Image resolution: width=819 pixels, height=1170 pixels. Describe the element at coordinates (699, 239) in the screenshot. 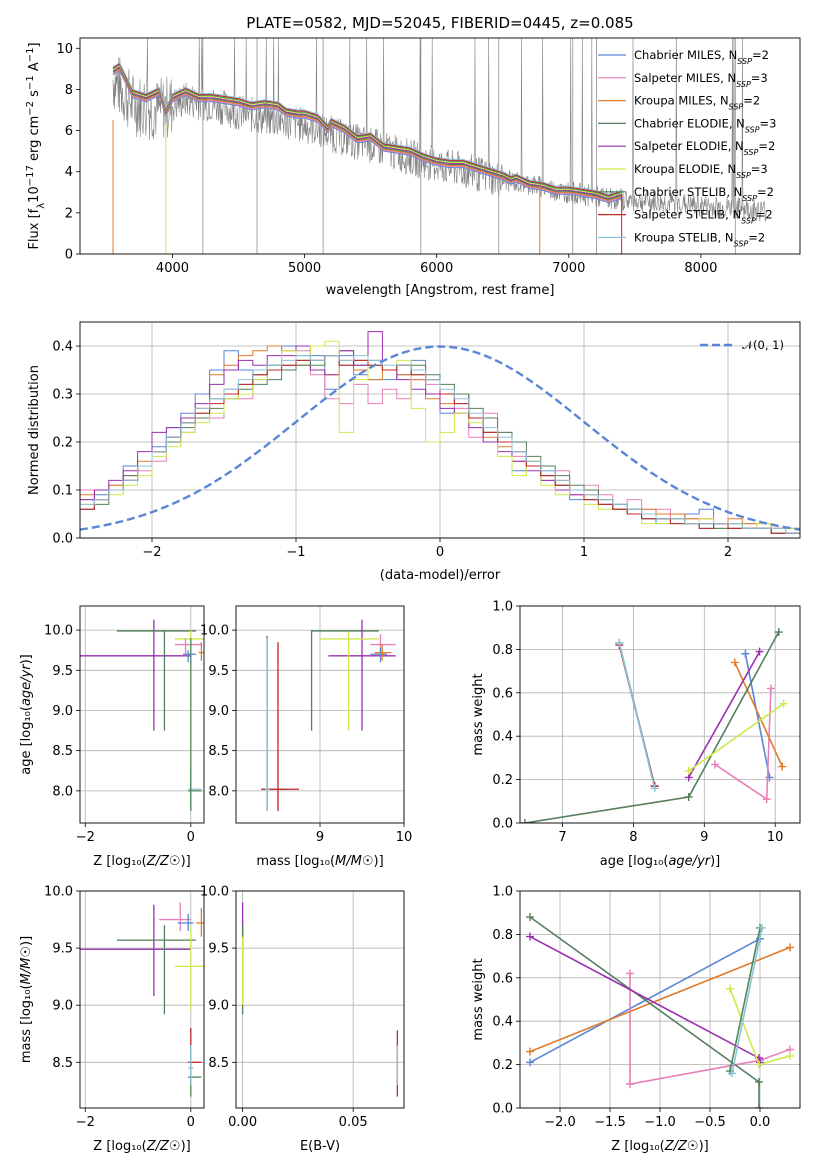

I see `legend-entry-kroupa-stelib: Kroupa STELIB, NSSP=2` at that location.